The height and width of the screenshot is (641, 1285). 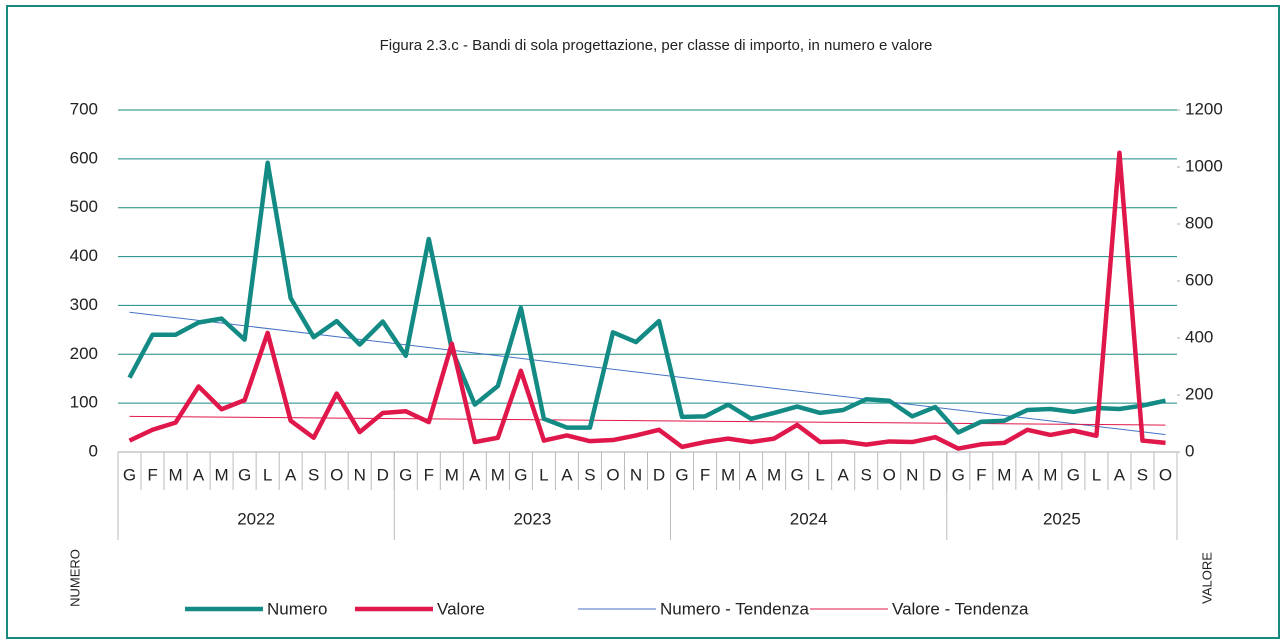 What do you see at coordinates (461, 608) in the screenshot?
I see `legend-label: Valore` at bounding box center [461, 608].